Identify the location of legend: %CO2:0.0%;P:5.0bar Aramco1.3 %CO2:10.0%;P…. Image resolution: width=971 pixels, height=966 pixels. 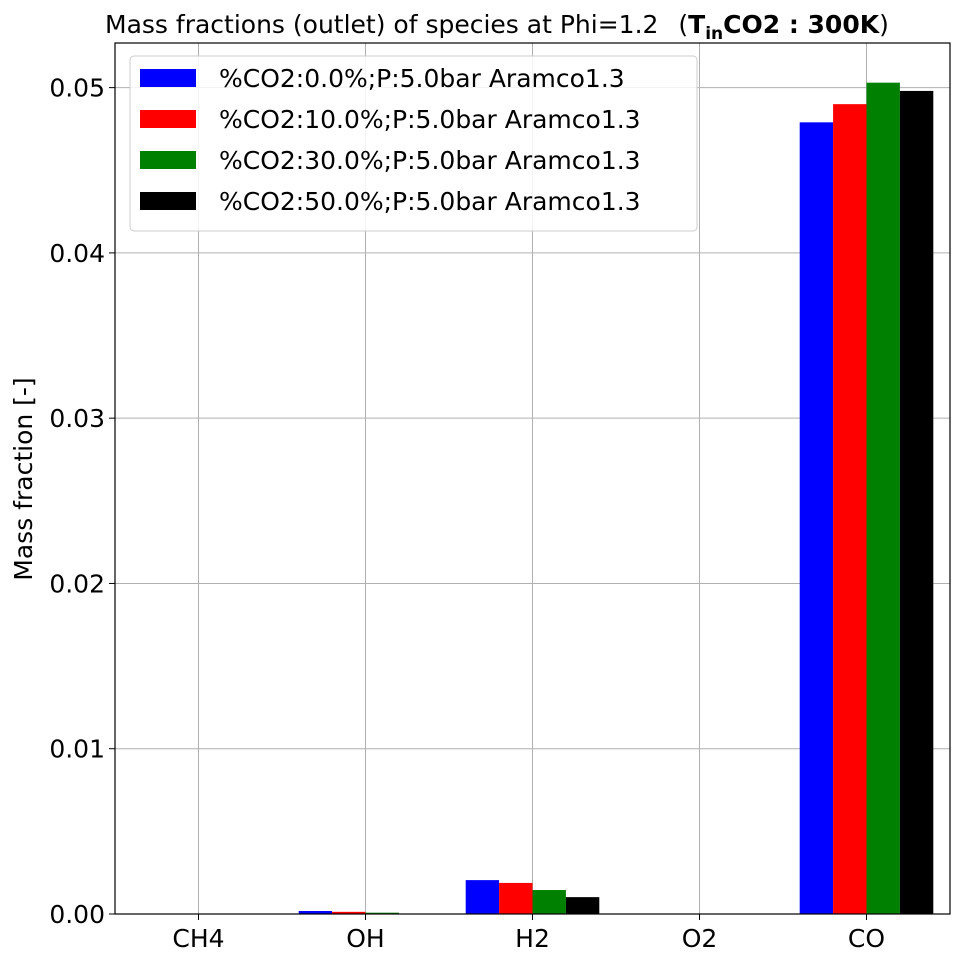
(413, 143).